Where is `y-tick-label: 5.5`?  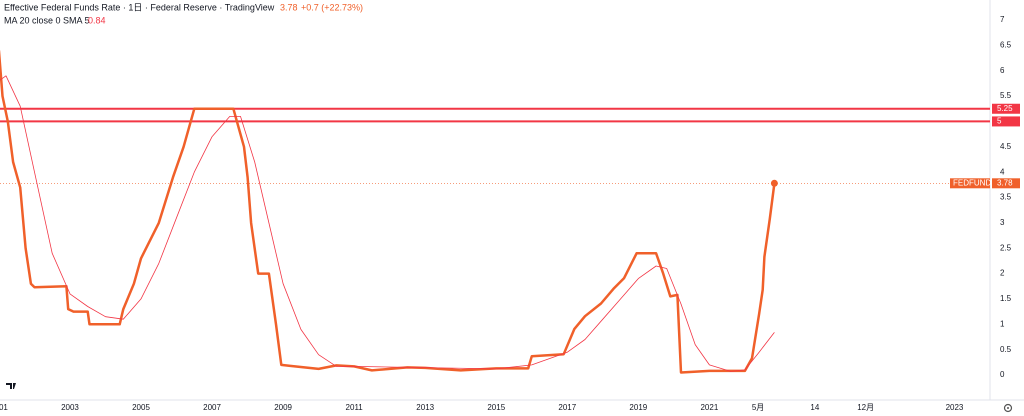
y-tick-label: 5.5 is located at coordinates (1006, 95).